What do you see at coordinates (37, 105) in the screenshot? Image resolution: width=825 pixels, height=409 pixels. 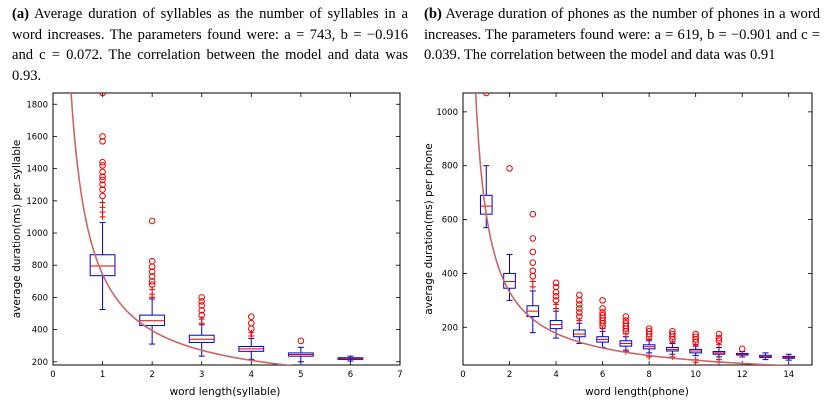 I see `y-tick-label: 1800` at bounding box center [37, 105].